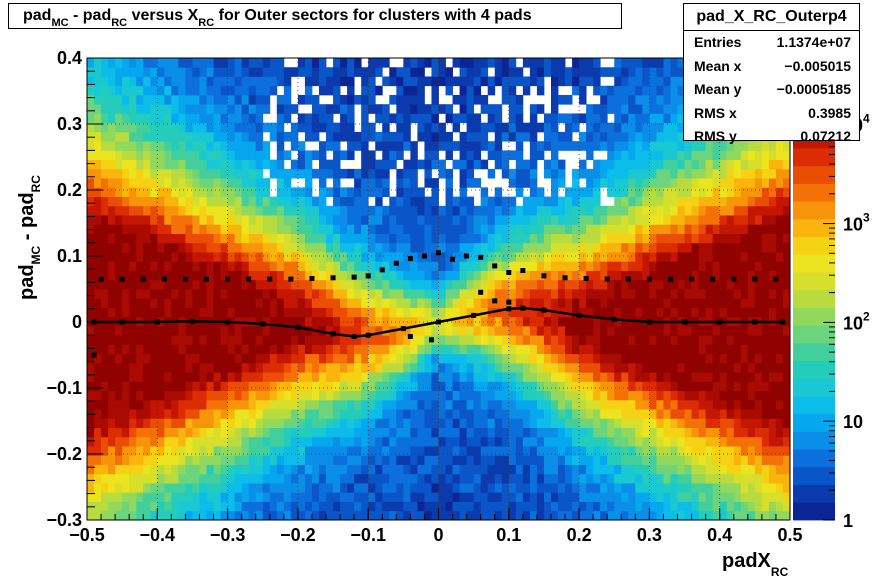  I want to click on series-marker, so click(424, 256).